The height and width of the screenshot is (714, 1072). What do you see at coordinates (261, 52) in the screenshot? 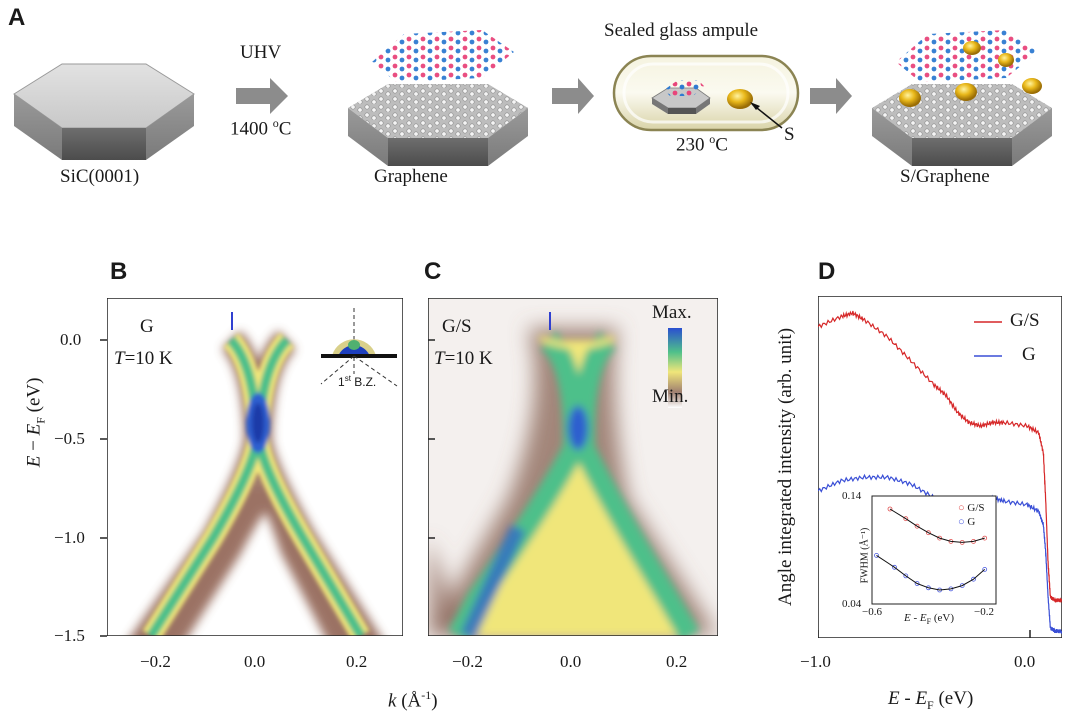
I see `uhv-label: UHV` at bounding box center [261, 52].